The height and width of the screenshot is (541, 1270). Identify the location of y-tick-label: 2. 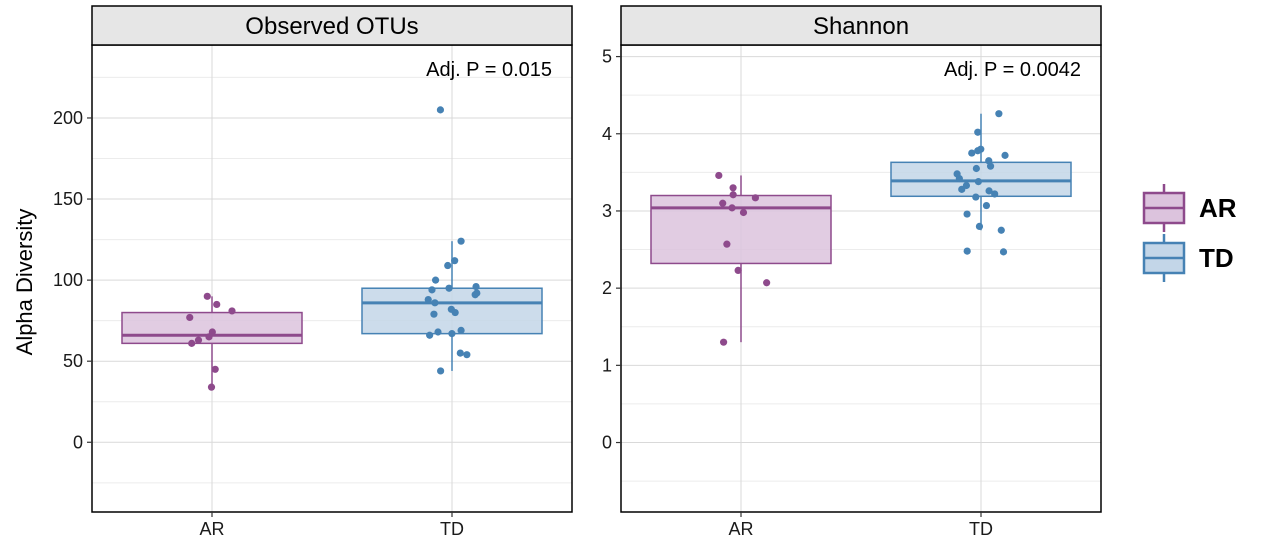
(607, 288).